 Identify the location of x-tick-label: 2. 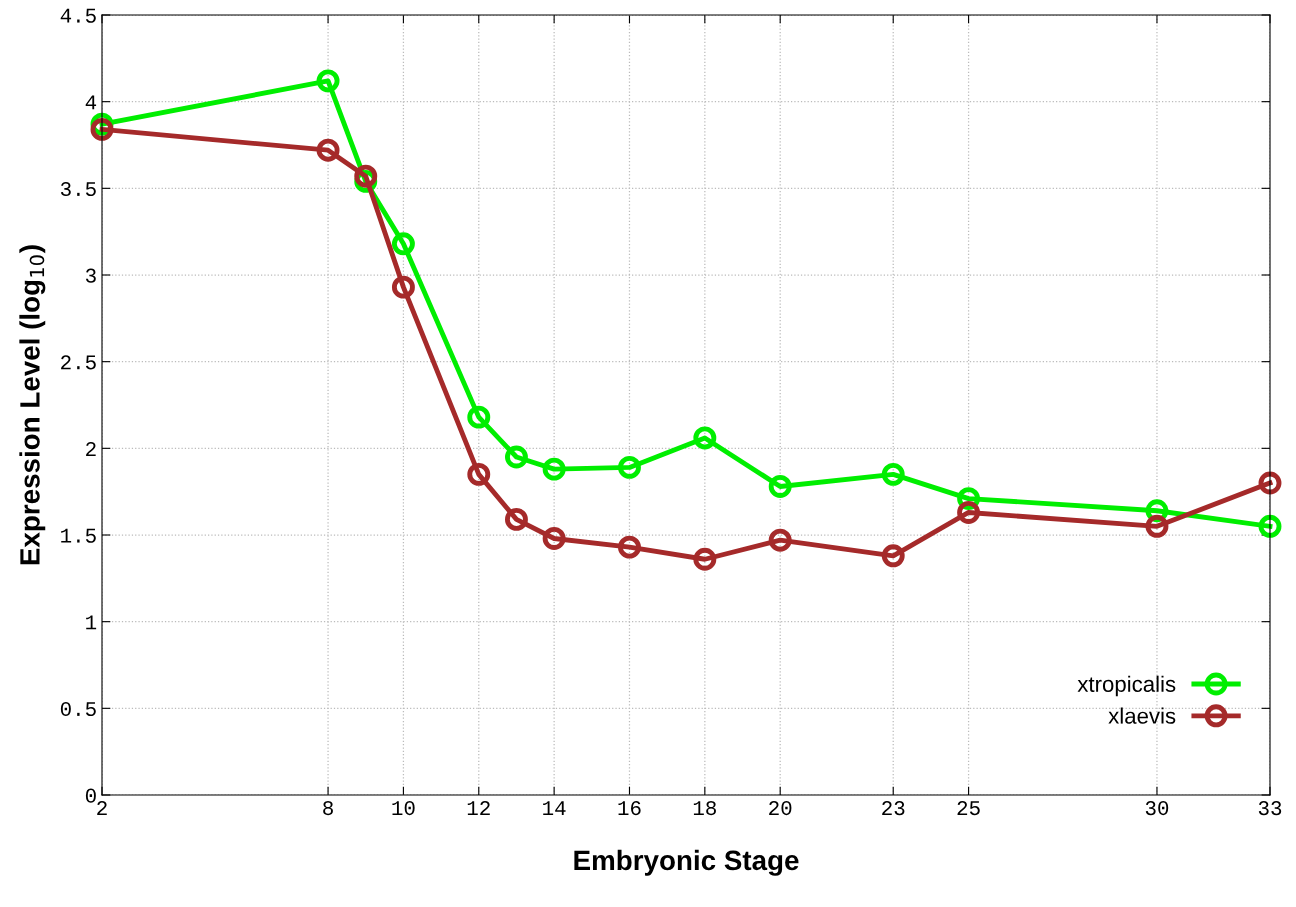
(102, 808).